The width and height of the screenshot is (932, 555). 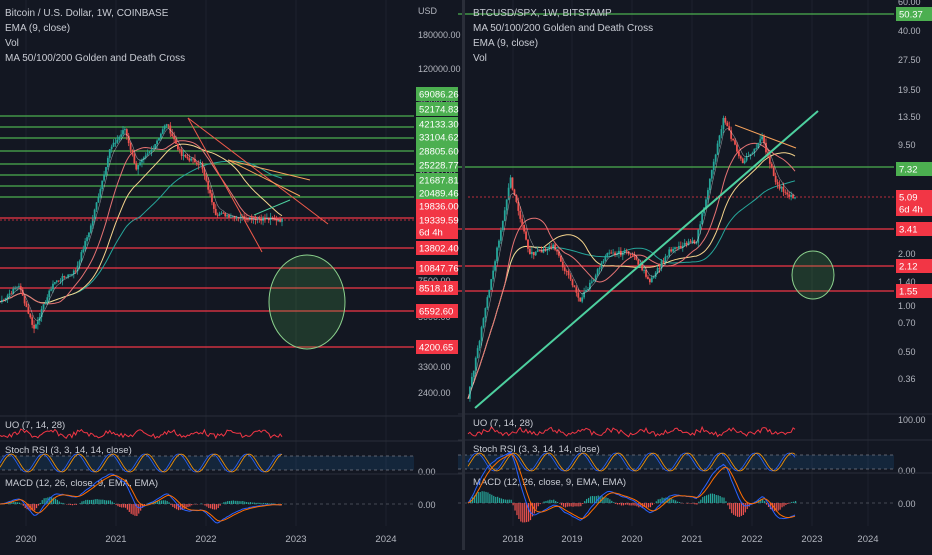 I want to click on right-legend-vol: Vol, so click(x=563, y=58).